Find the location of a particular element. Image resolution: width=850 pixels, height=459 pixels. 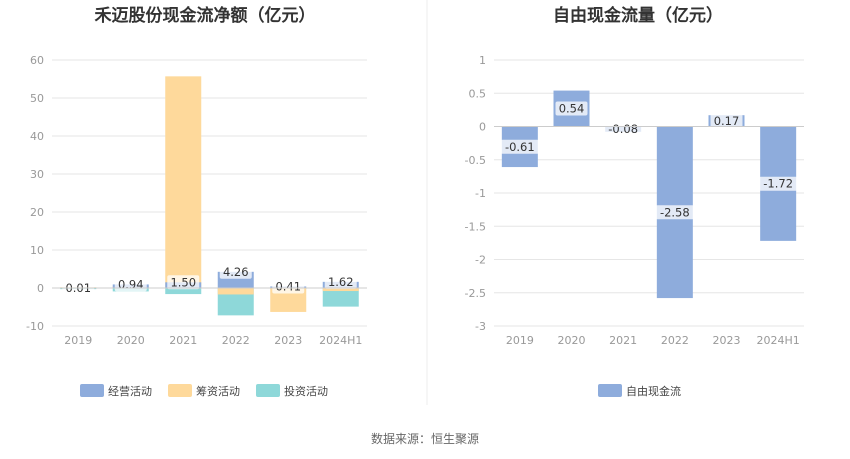

chart2-legend: 自由现金流 is located at coordinates (639, 391).